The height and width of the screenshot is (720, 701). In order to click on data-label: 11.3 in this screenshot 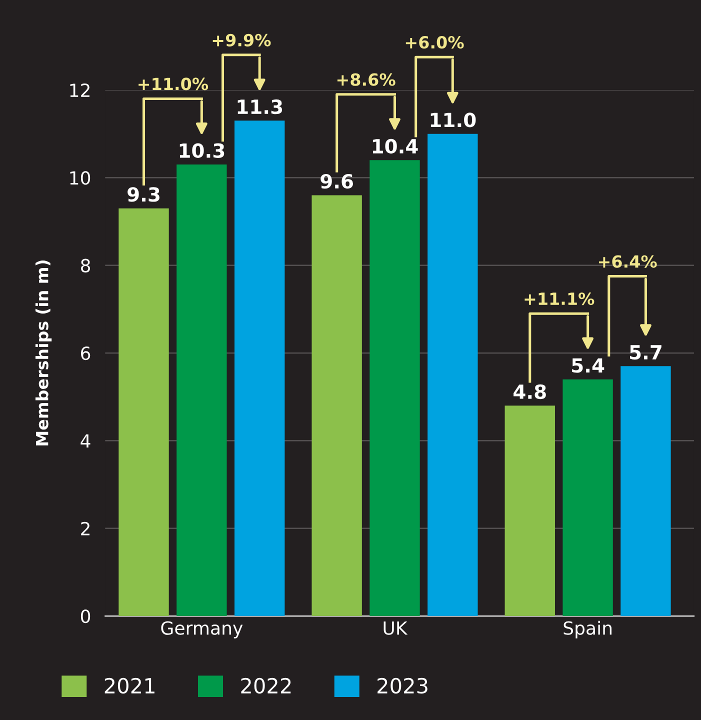, I will do `click(260, 106)`.